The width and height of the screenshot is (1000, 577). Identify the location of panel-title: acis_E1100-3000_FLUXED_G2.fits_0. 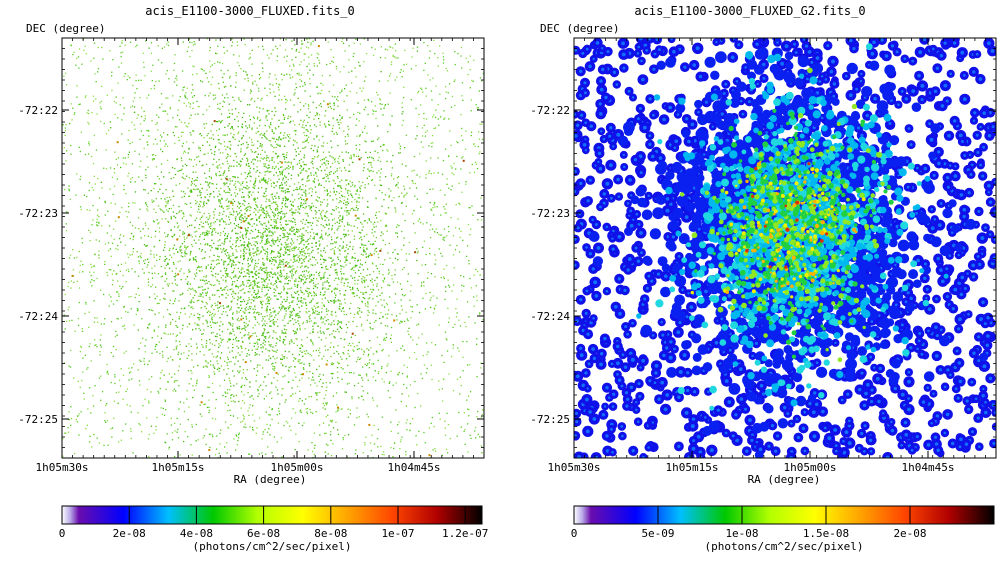
(750, 11).